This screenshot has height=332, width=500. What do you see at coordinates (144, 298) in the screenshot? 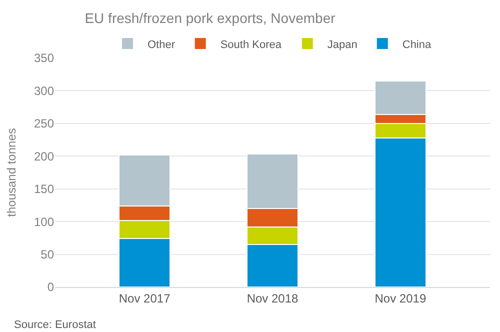
I see `x-tick-label: Nov 2017` at bounding box center [144, 298].